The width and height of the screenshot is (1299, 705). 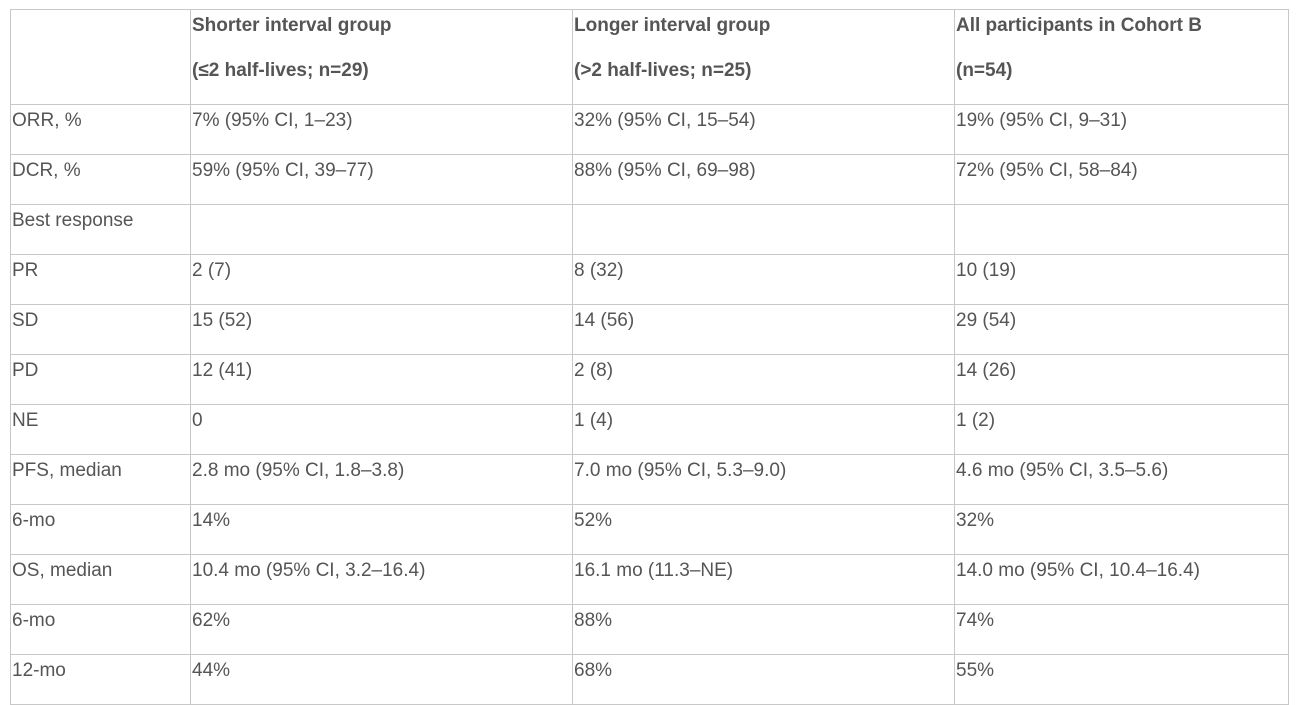 I want to click on row-label-cell: Best response, so click(x=100, y=229).